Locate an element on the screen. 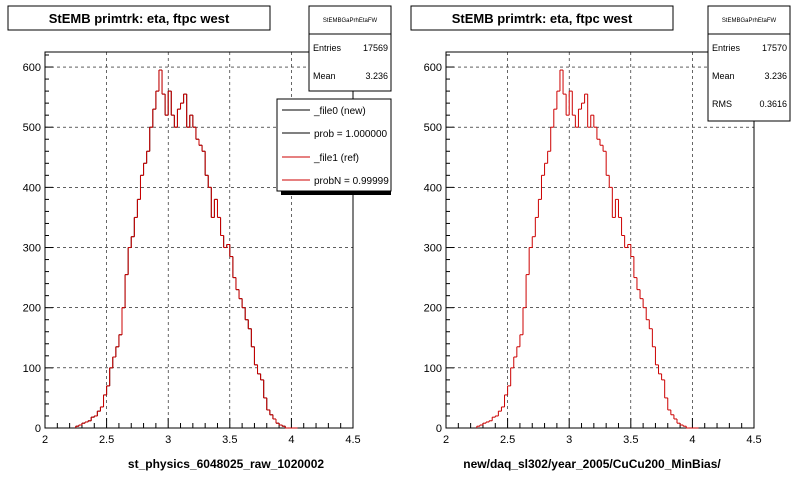 The width and height of the screenshot is (800, 480). x-axis-label-right: new/daq_sl302/year_2005/CuCu200_MinBias/ is located at coordinates (592, 464).